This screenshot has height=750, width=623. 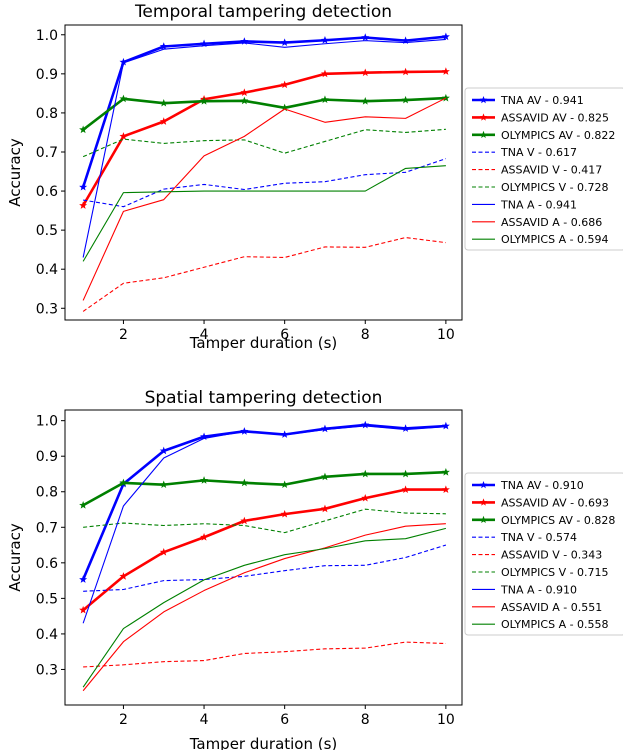 What do you see at coordinates (47, 457) in the screenshot?
I see `y-tick-label: 0.9` at bounding box center [47, 457].